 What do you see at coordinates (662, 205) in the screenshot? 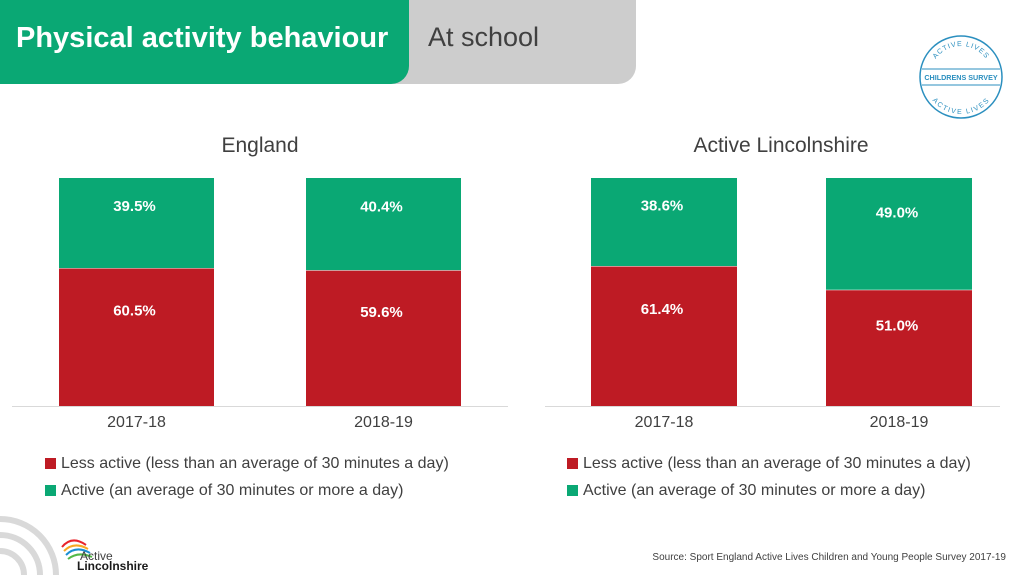
I see `data-label-active-2017-18: 38.6%` at bounding box center [662, 205].